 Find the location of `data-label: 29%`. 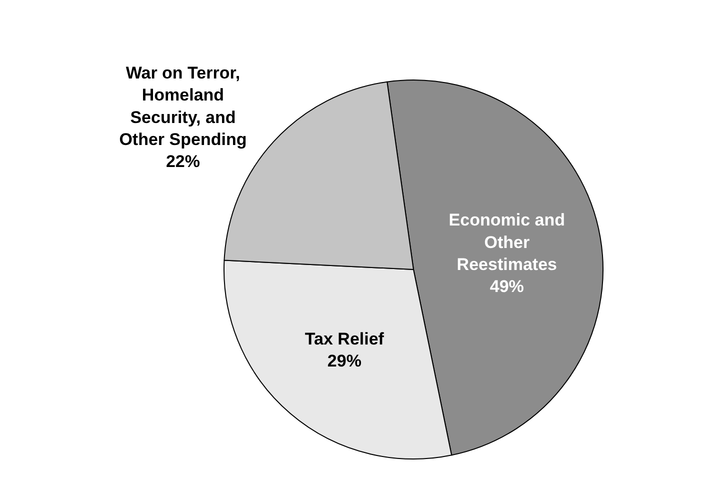

data-label: 29% is located at coordinates (344, 360).